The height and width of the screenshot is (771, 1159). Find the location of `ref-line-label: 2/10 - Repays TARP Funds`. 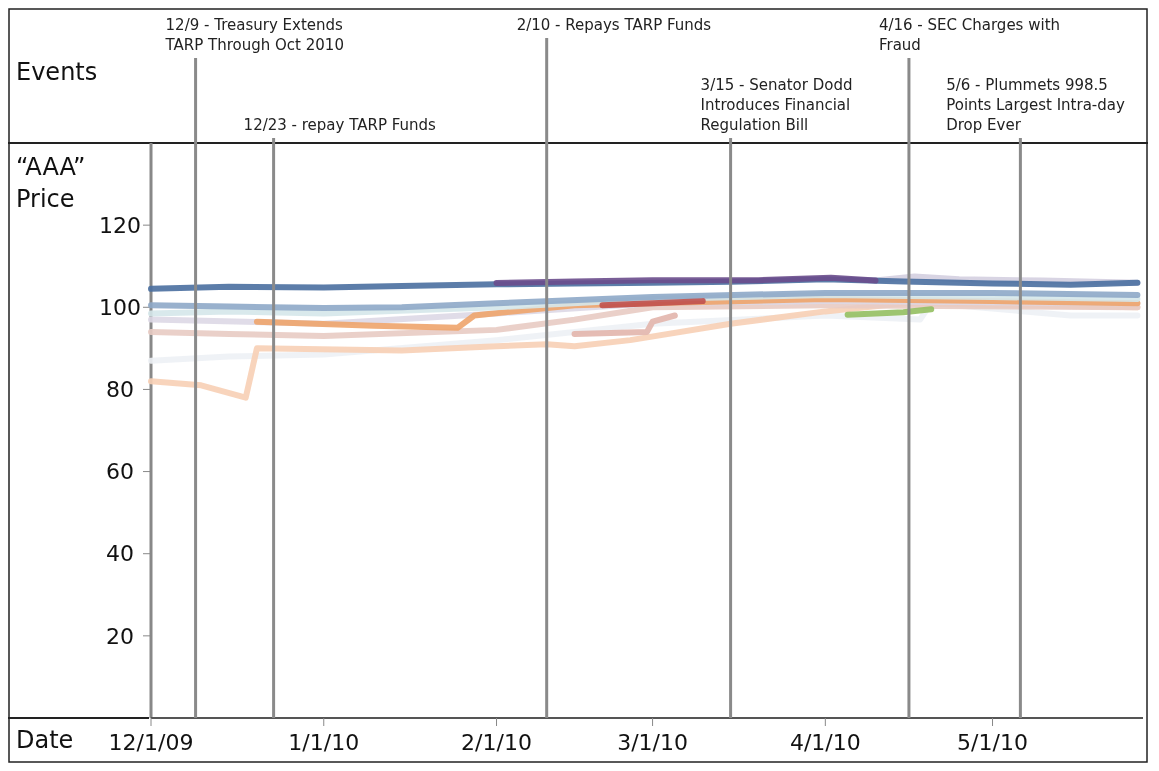

ref-line-label: 2/10 - Repays TARP Funds is located at coordinates (614, 25).